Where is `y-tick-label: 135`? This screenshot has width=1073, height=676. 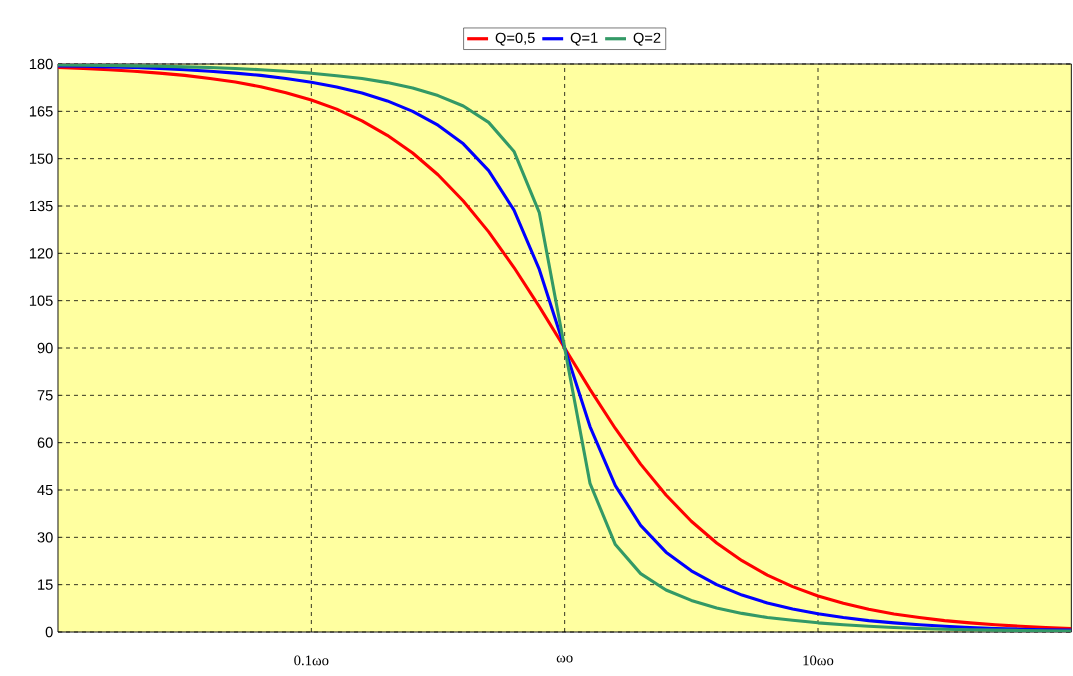 y-tick-label: 135 is located at coordinates (41, 206).